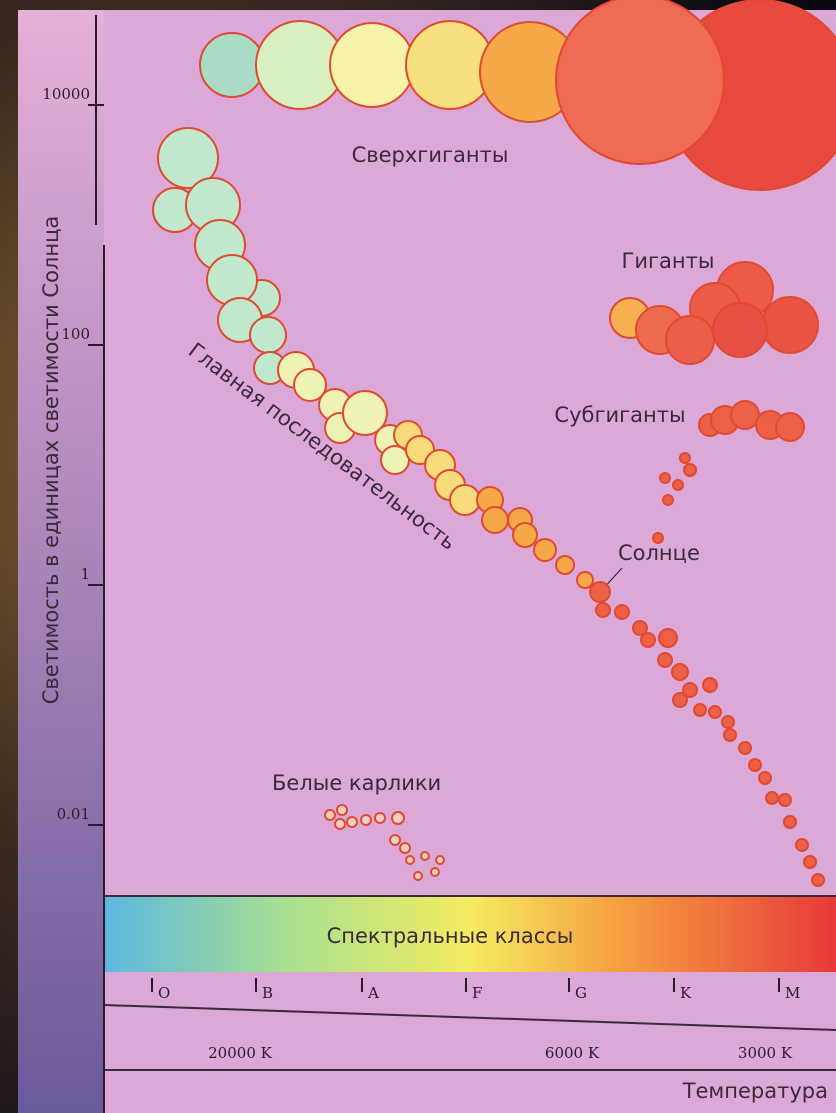 The width and height of the screenshot is (836, 1113). What do you see at coordinates (765, 1053) in the screenshot?
I see `temperature-label: 3000 K` at bounding box center [765, 1053].